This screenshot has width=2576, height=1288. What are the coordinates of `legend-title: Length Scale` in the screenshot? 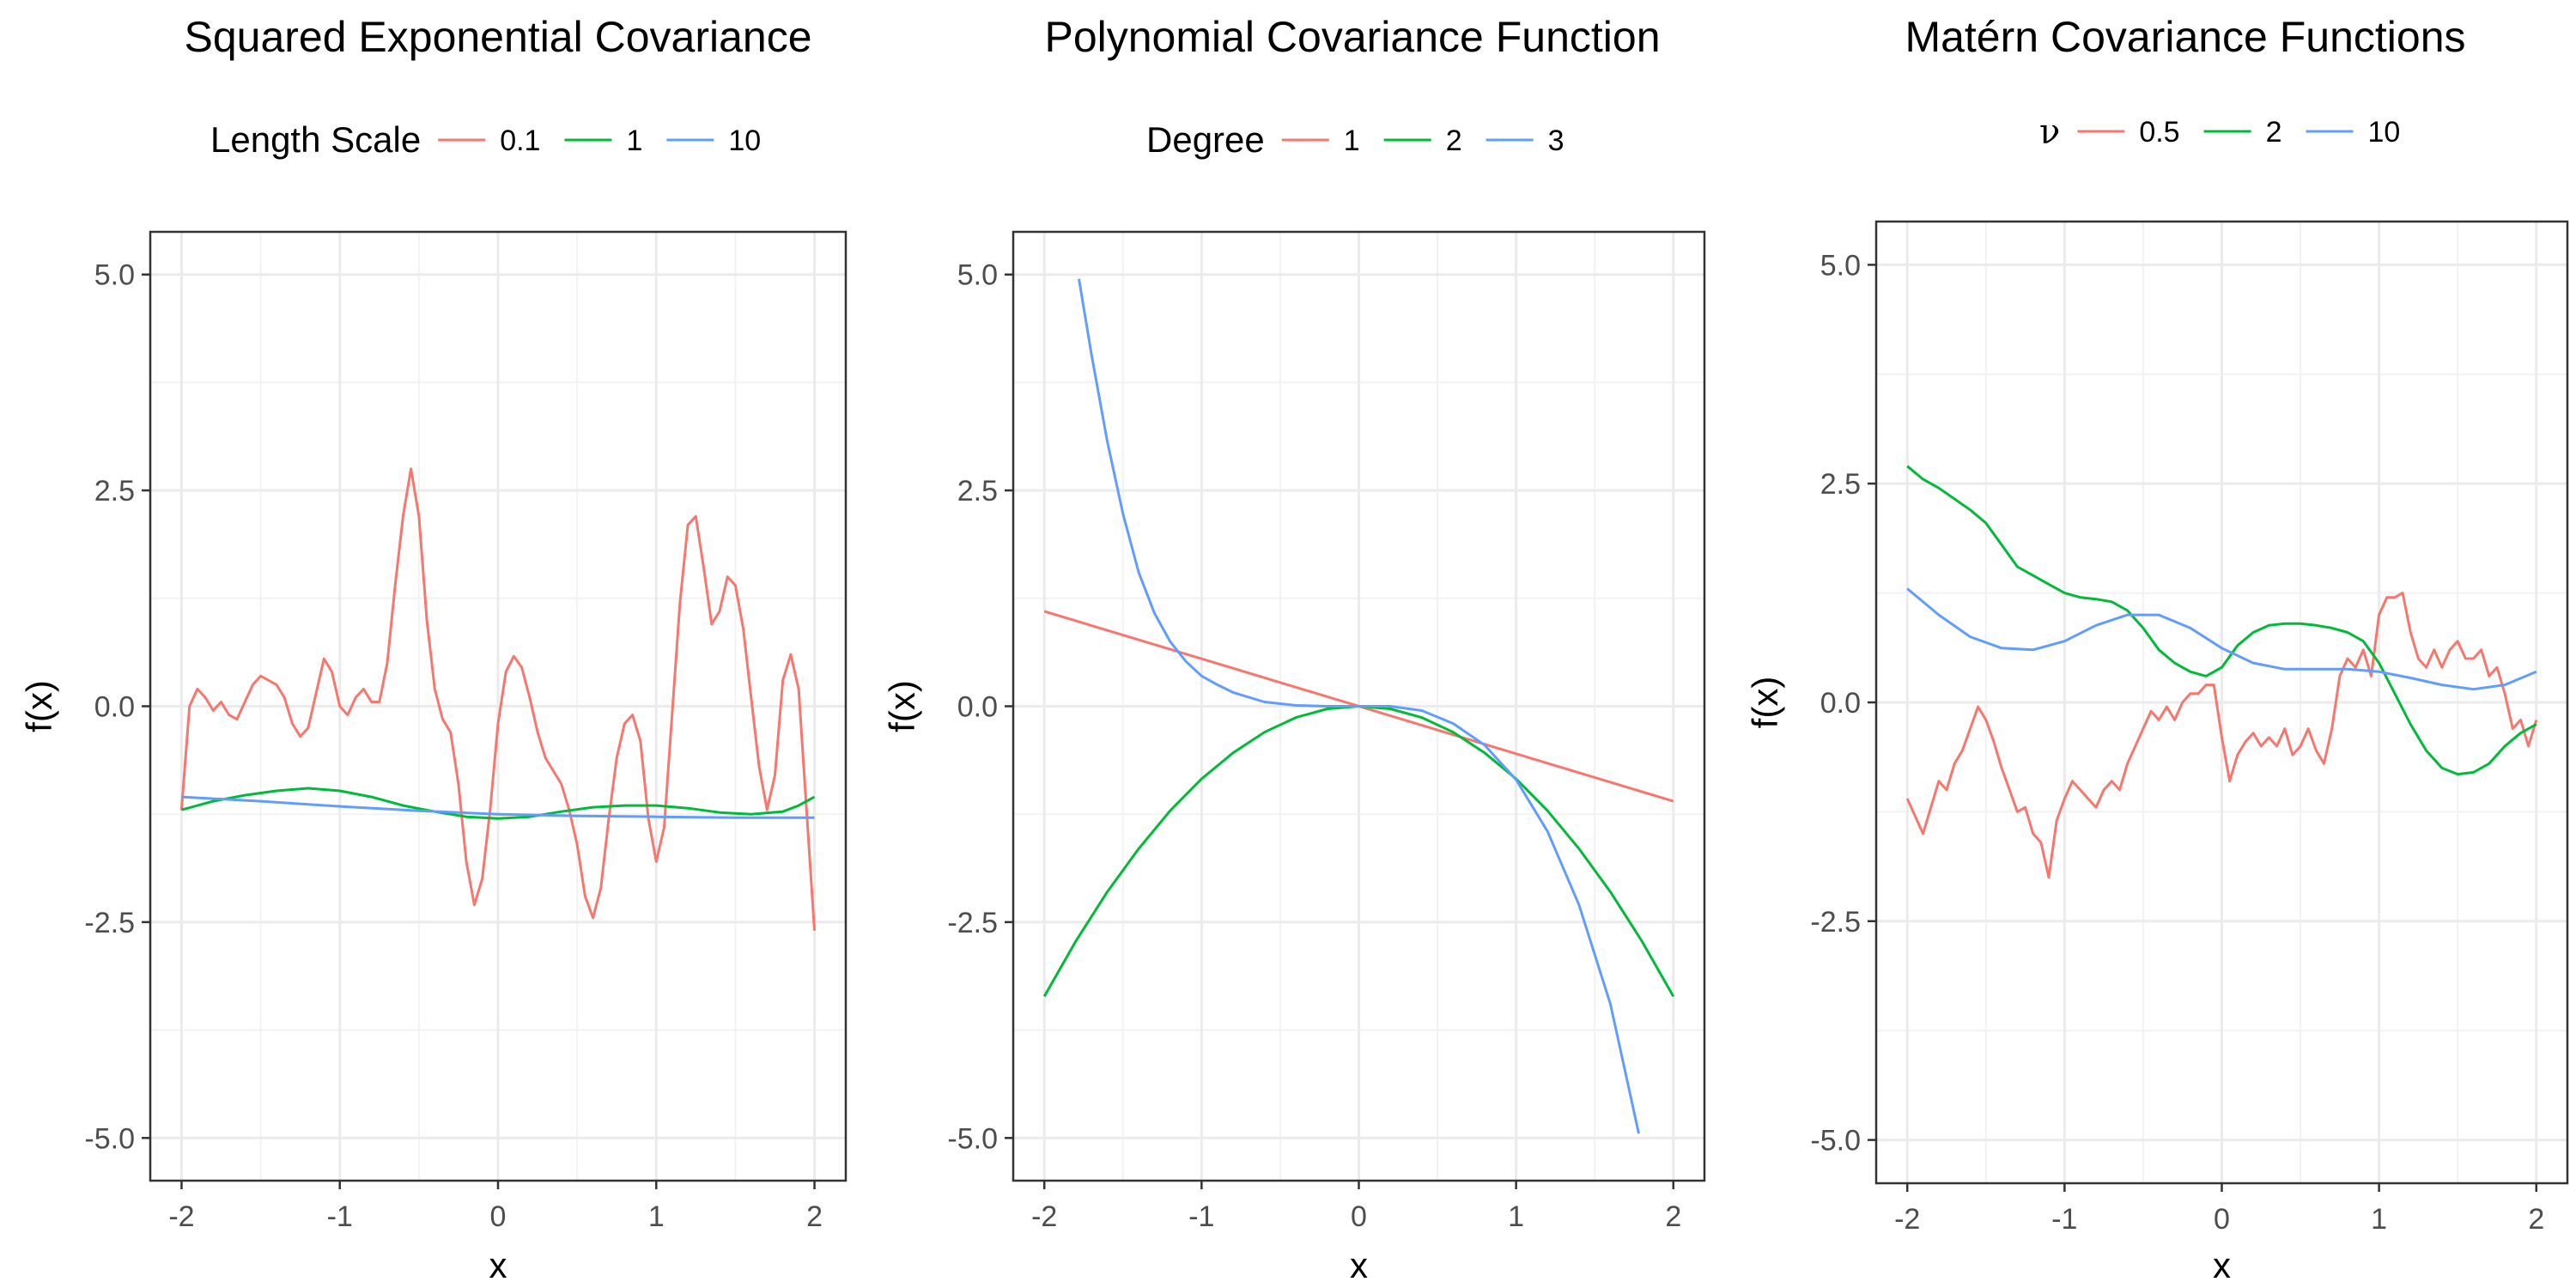 It's located at (315, 139).